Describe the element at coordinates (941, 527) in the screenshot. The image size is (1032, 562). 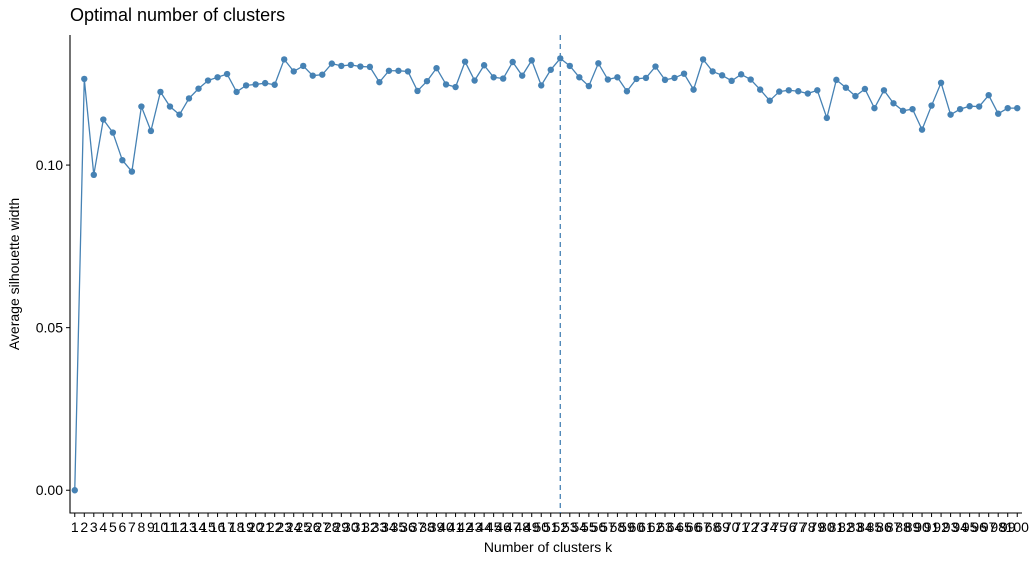
I see `x-tick-label: 92` at that location.